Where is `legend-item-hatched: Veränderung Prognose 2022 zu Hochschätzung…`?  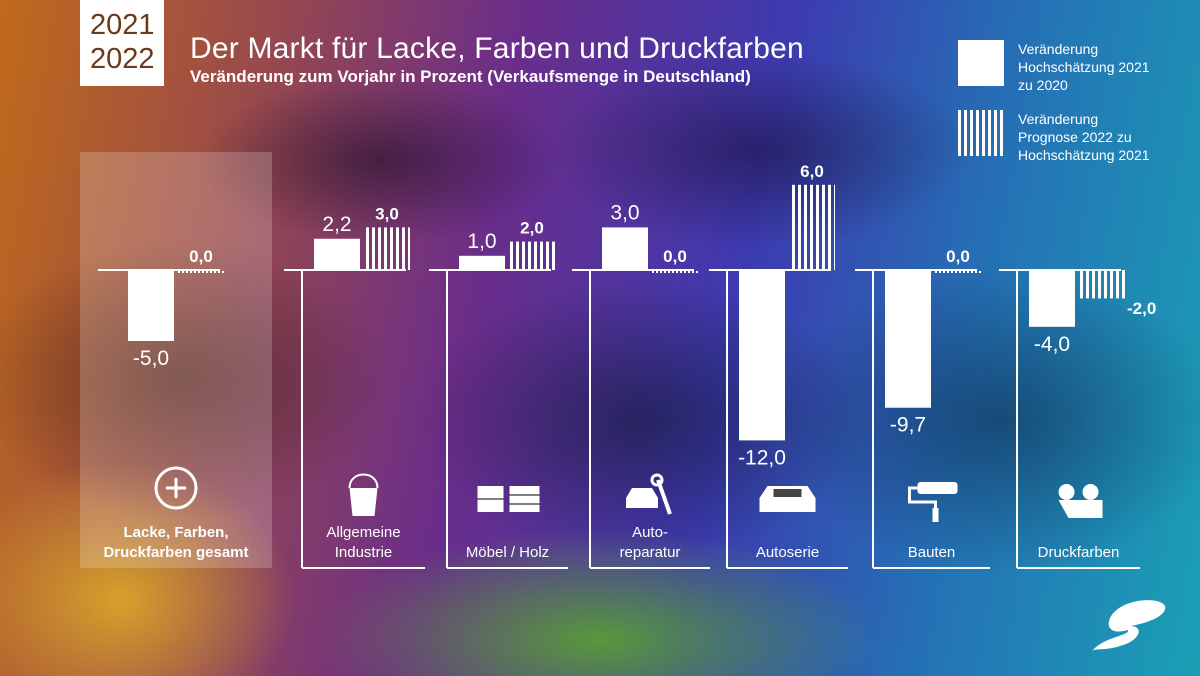 legend-item-hatched: Veränderung Prognose 2022 zu Hochschätzung… is located at coordinates (1054, 137).